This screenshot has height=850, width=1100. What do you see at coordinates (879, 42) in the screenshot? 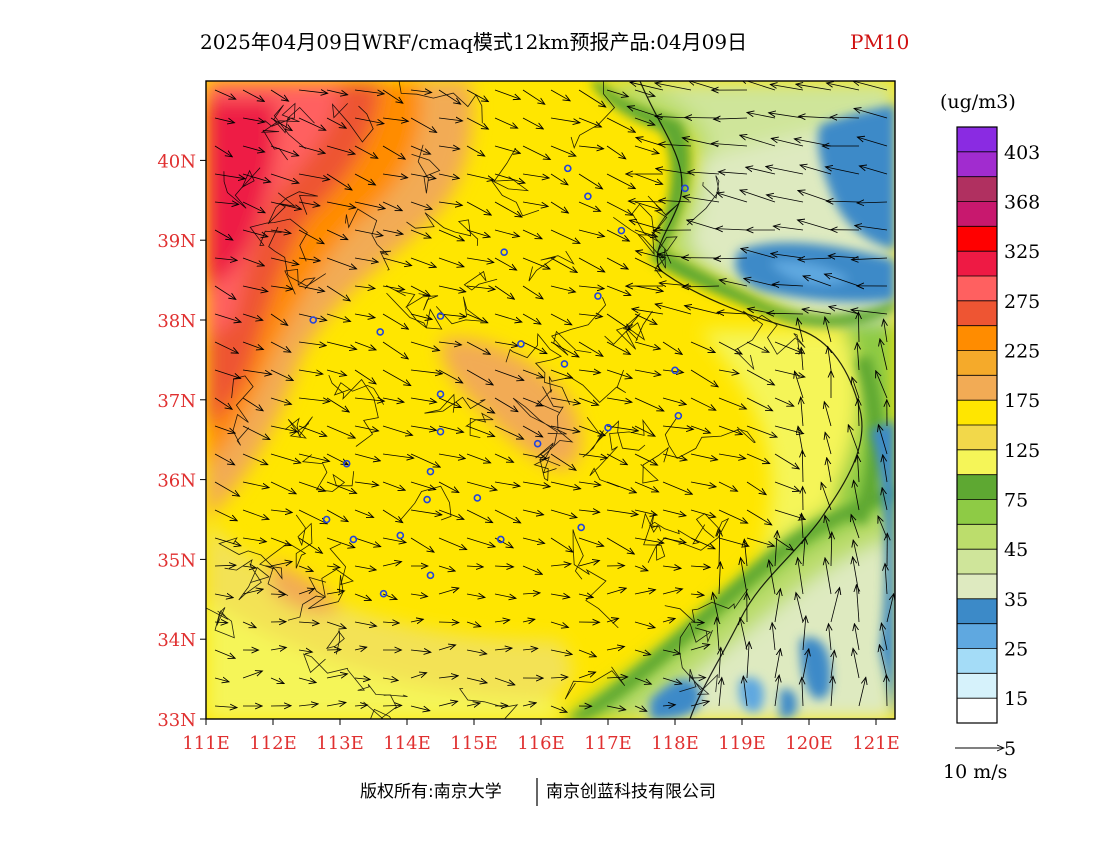
I see `pollutant-label: PM10` at bounding box center [879, 42].